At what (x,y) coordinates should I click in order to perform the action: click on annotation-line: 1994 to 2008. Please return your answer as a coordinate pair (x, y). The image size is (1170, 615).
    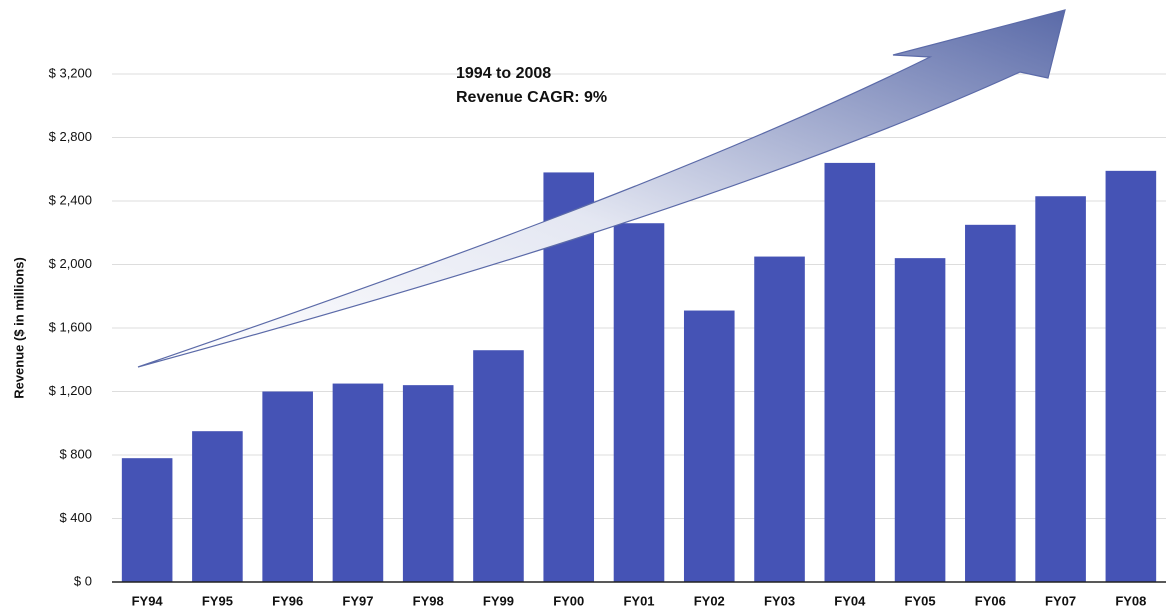
    Looking at the image, I should click on (503, 73).